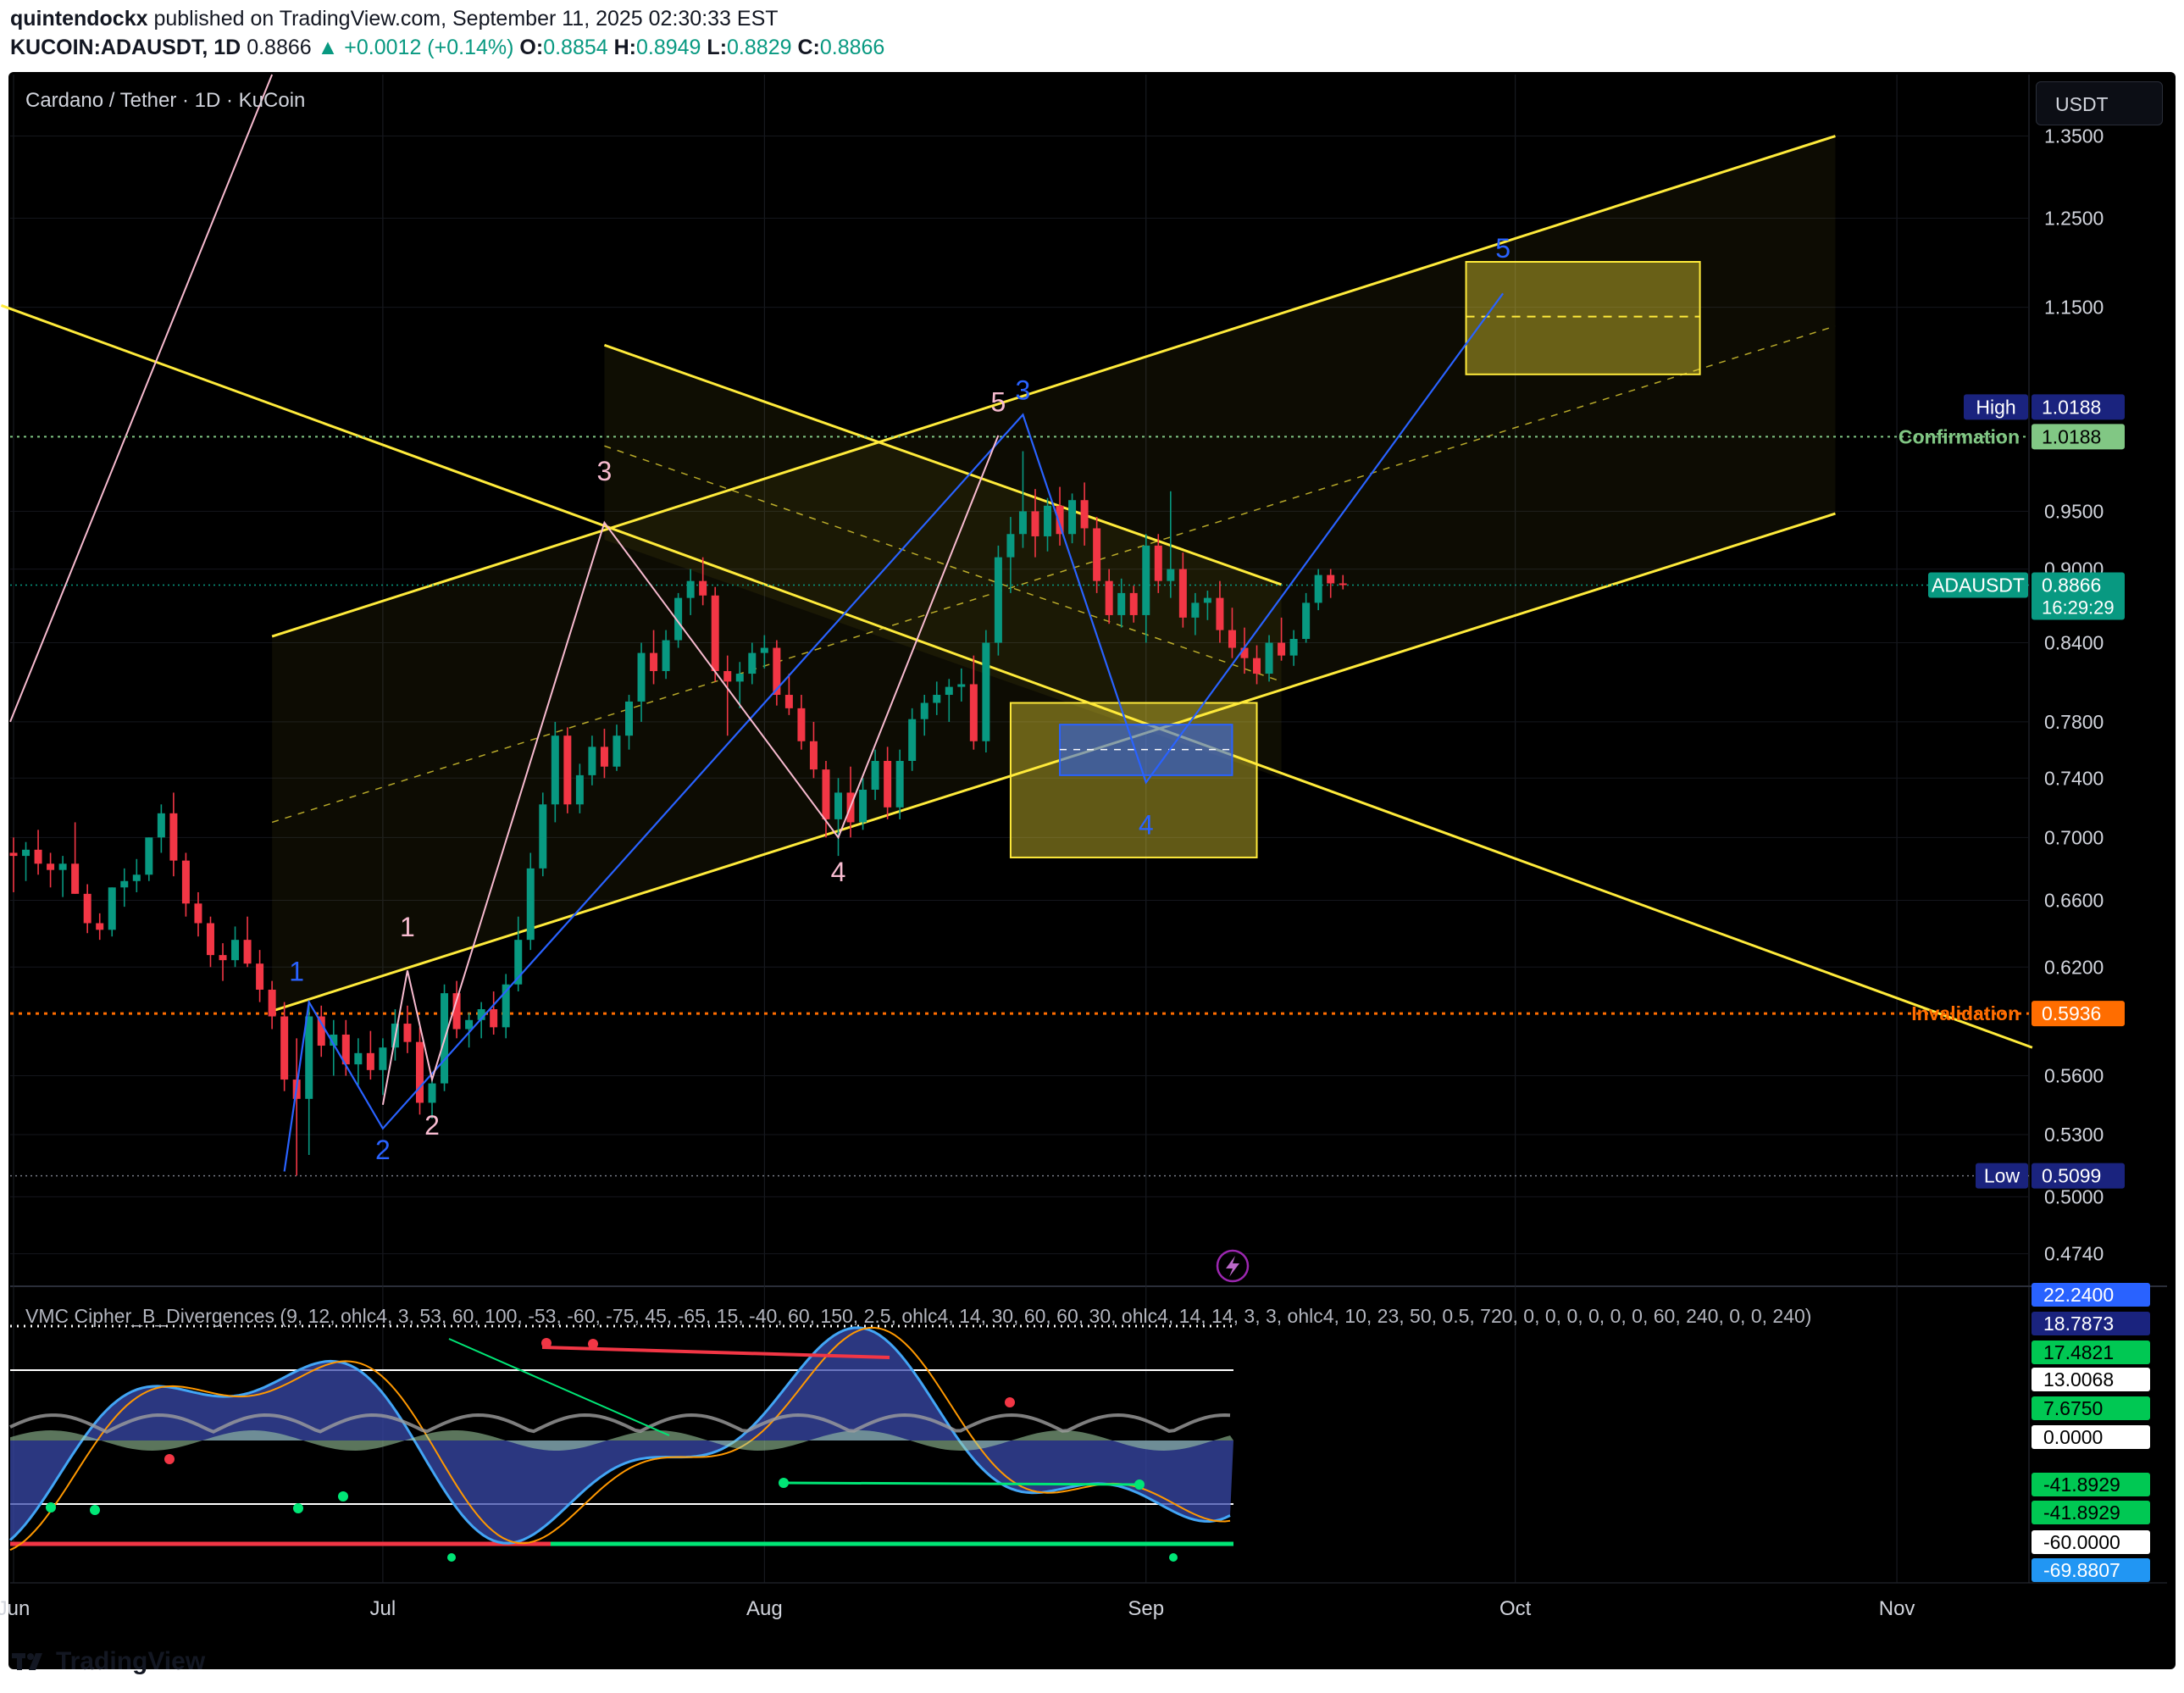 Image resolution: width=2184 pixels, height=1693 pixels. What do you see at coordinates (2091, 1408) in the screenshot?
I see `indicator-axis-label: 7.6750` at bounding box center [2091, 1408].